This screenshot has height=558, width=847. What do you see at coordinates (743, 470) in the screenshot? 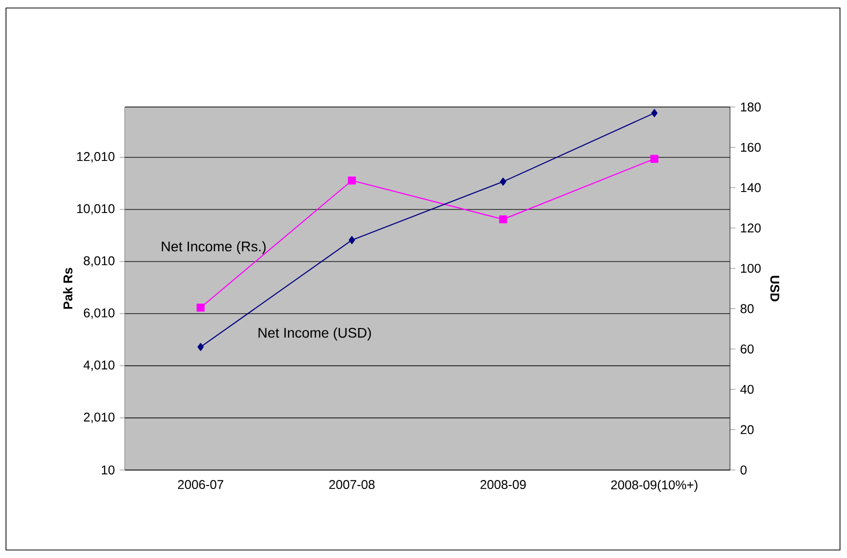
I see `y2-tick-label: 0` at bounding box center [743, 470].